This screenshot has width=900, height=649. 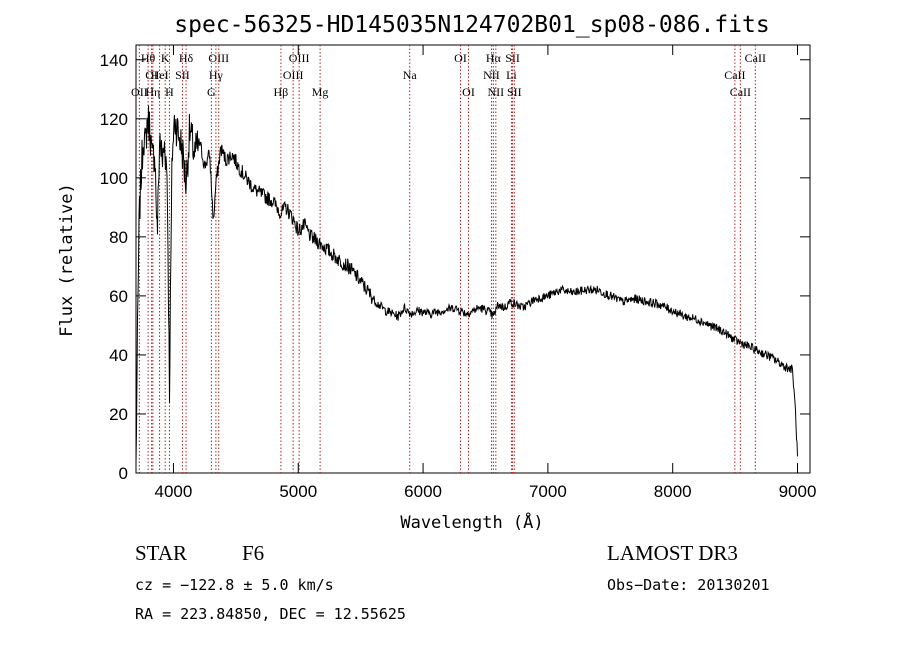 I want to click on line-marker-label-14: OIII, so click(x=299, y=58).